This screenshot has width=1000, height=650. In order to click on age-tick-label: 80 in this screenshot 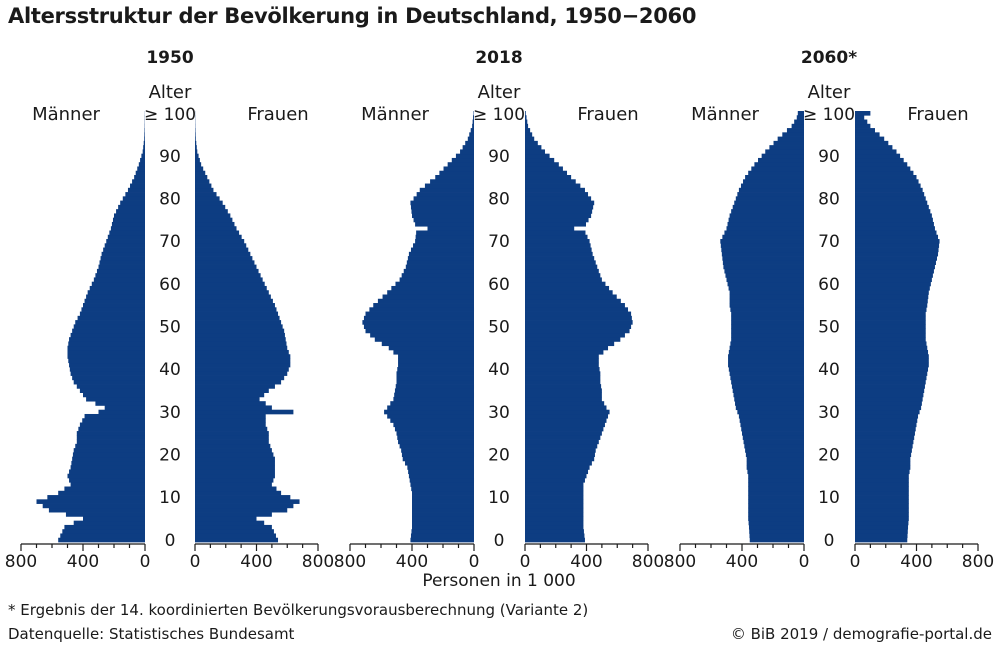, I will do `click(829, 200)`.